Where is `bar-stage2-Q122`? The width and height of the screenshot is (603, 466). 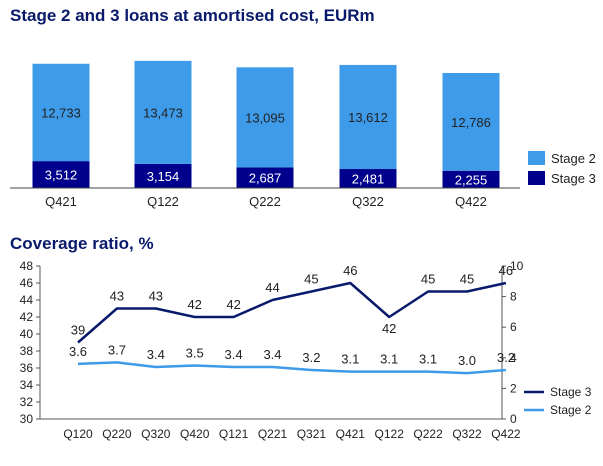
bar-stage2-Q122 is located at coordinates (163, 112).